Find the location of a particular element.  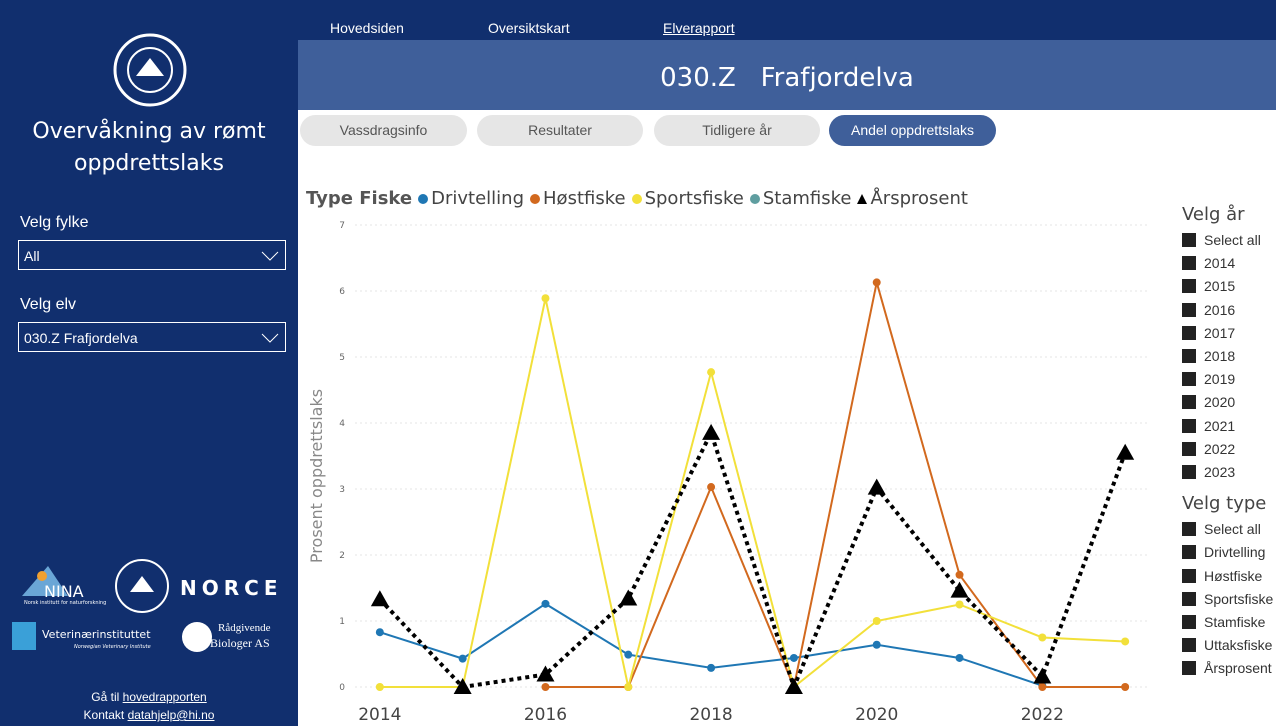

dropdown: All is located at coordinates (152, 255).